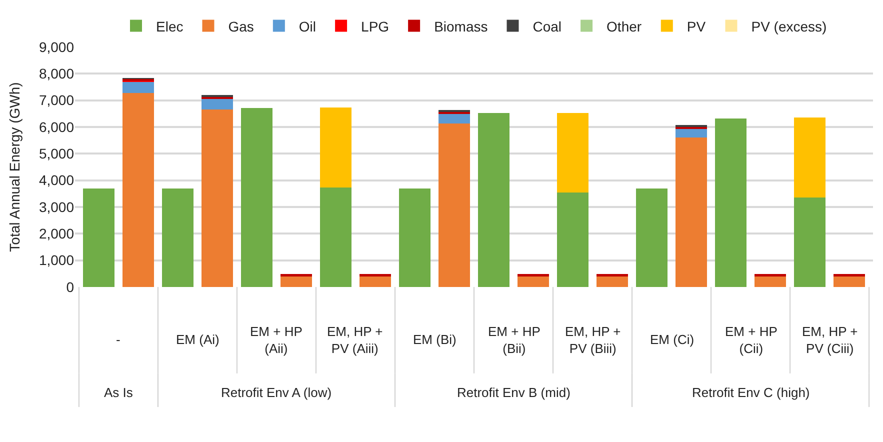  What do you see at coordinates (789, 26) in the screenshot?
I see `legend-label: PV (excess)` at bounding box center [789, 26].